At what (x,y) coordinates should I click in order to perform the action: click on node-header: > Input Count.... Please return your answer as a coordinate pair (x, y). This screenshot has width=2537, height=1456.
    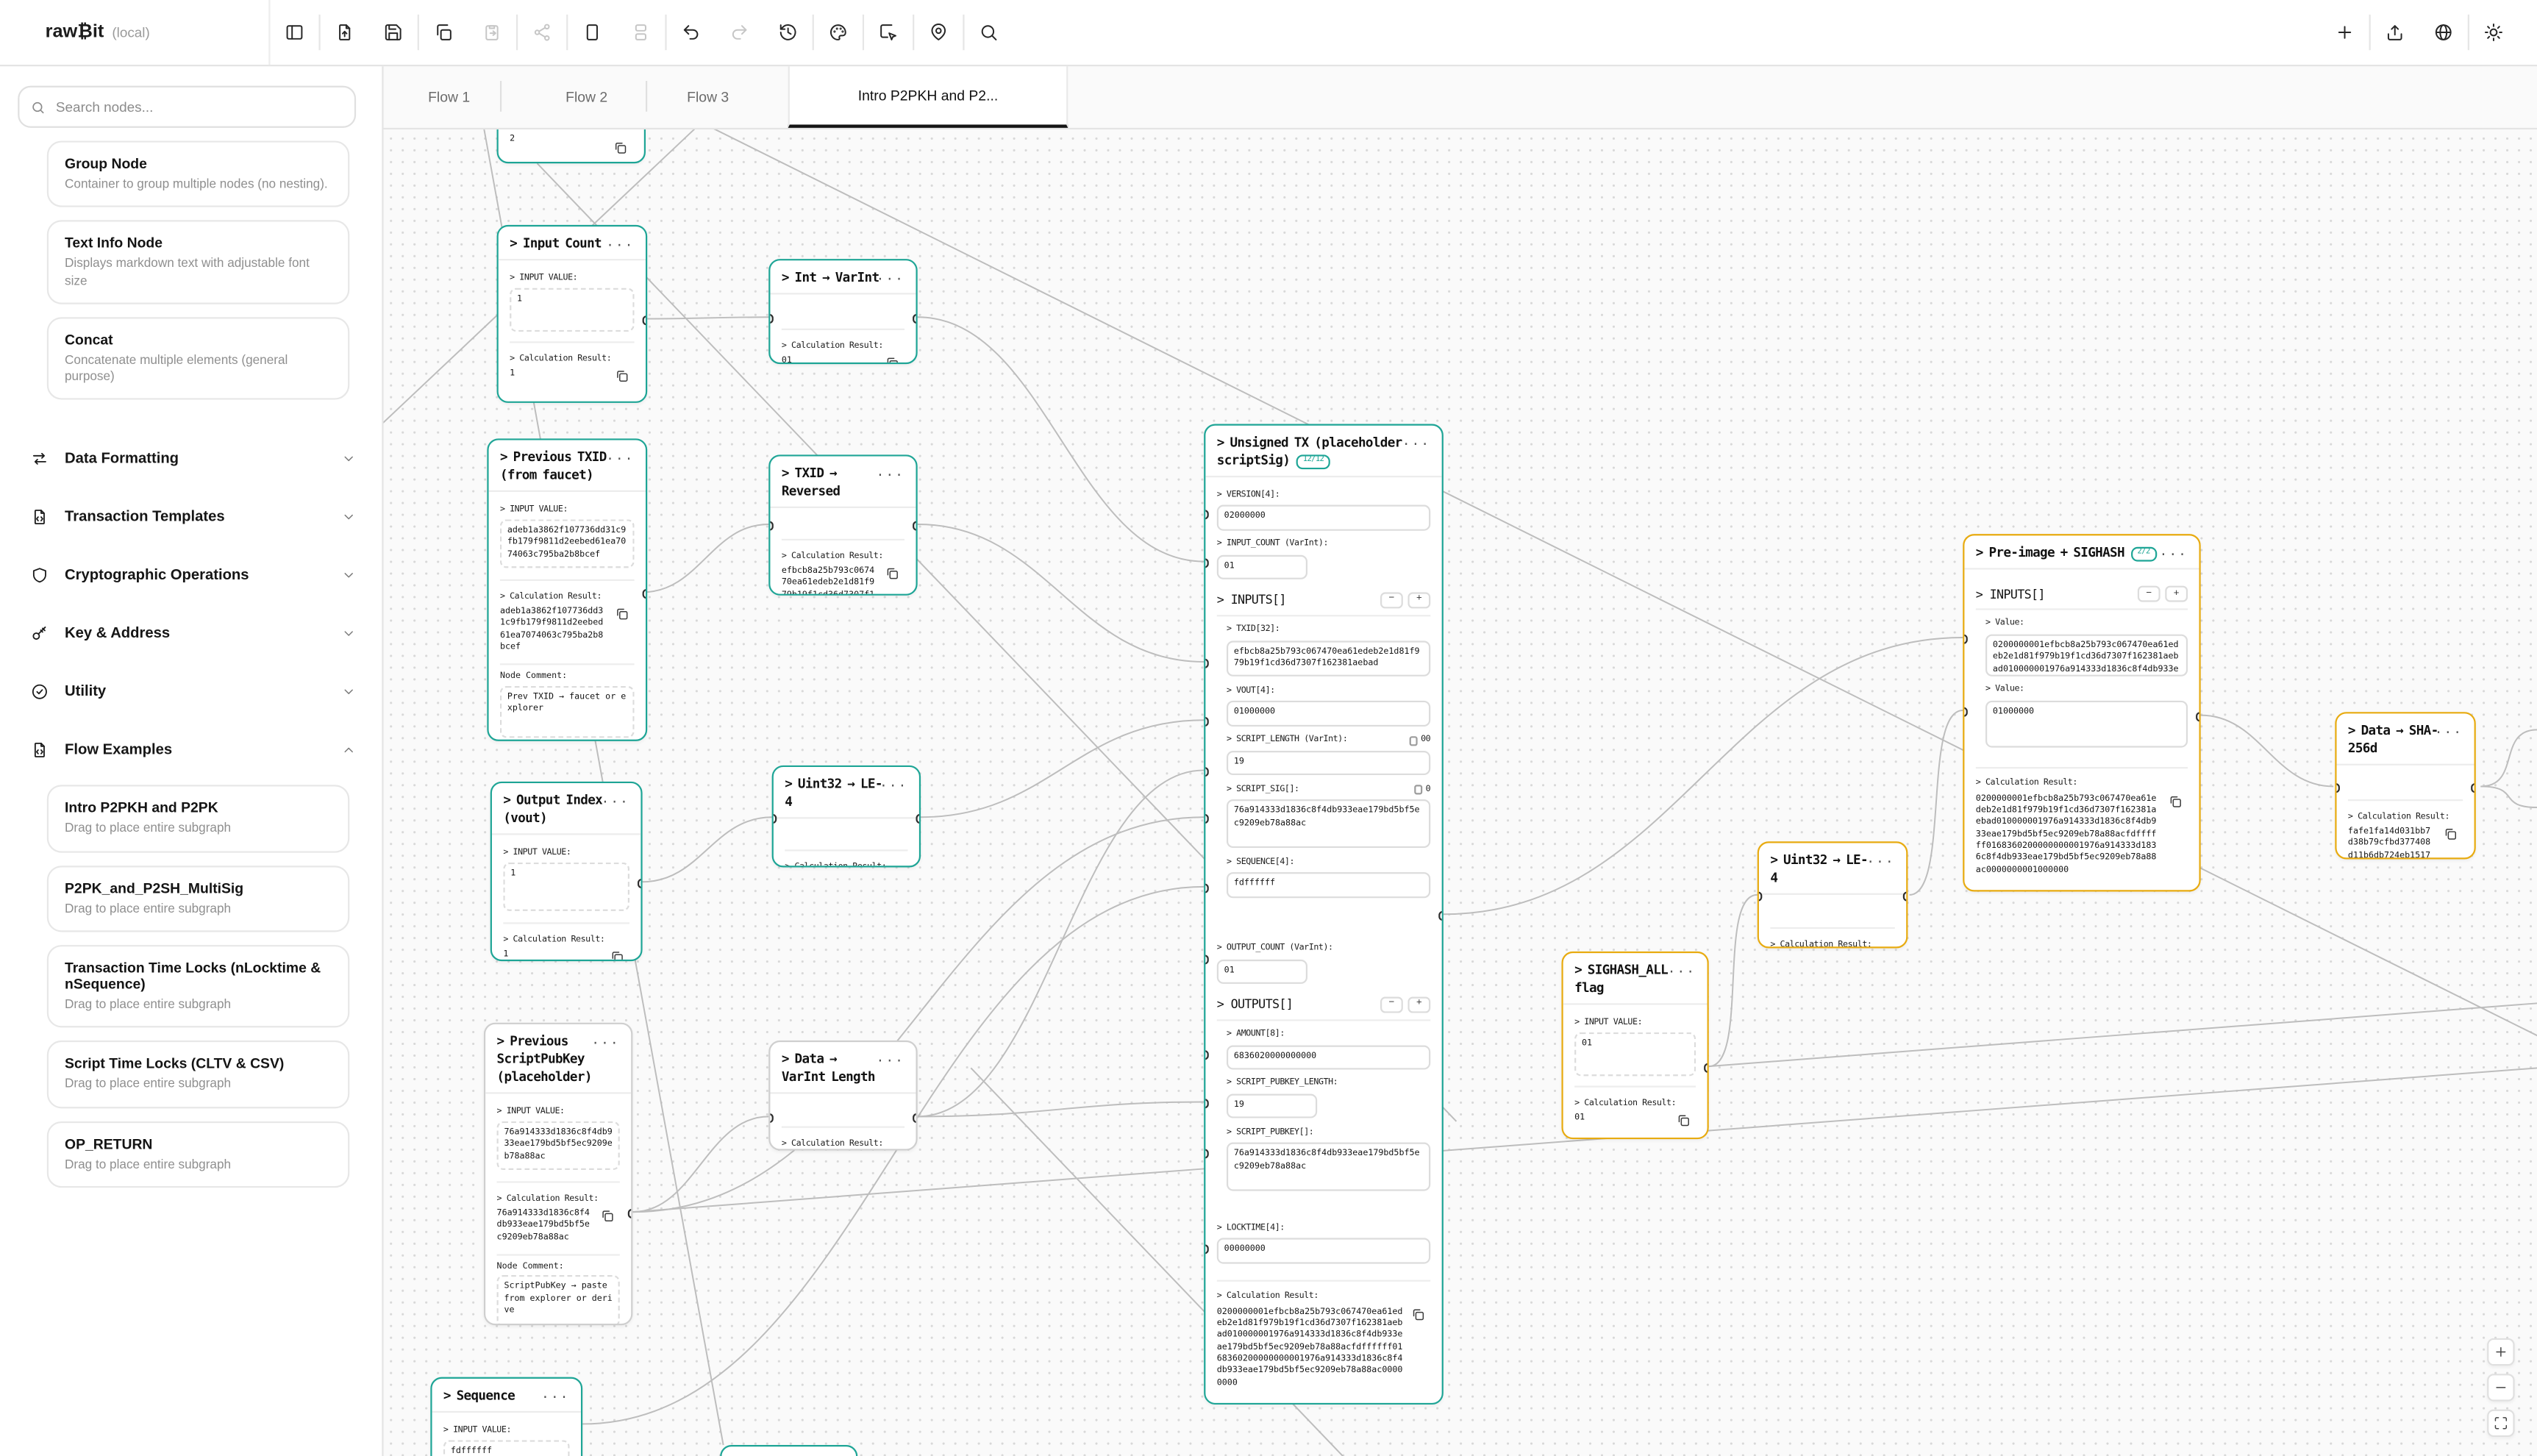
    Looking at the image, I should click on (572, 243).